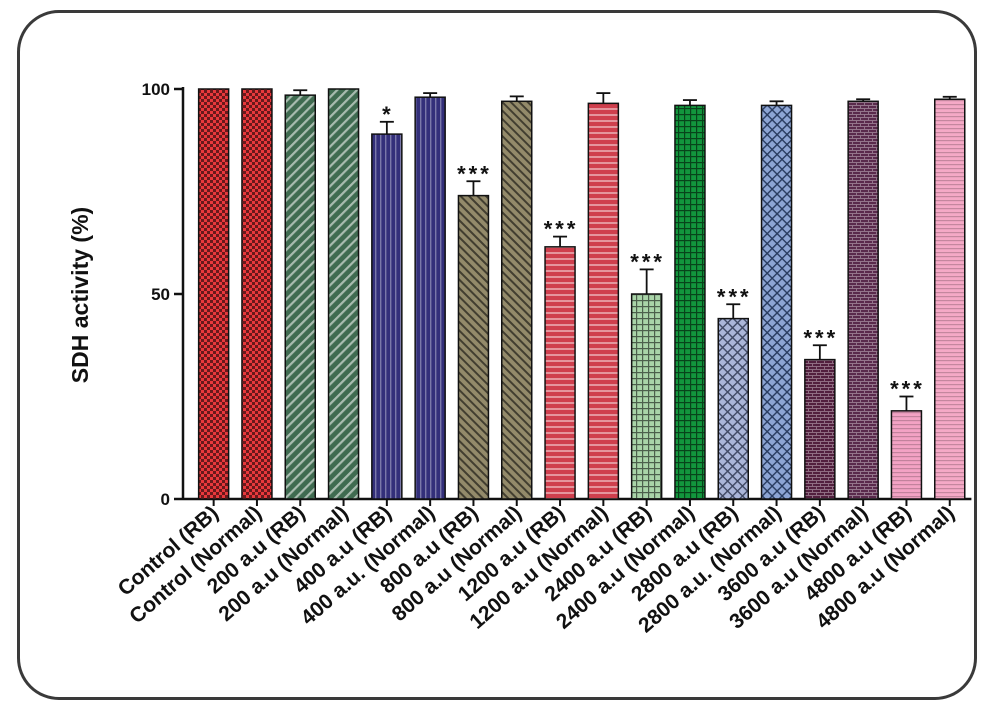 This screenshot has width=1000, height=717. Describe the element at coordinates (821, 337) in the screenshot. I see `significance-marker-15: ***` at that location.